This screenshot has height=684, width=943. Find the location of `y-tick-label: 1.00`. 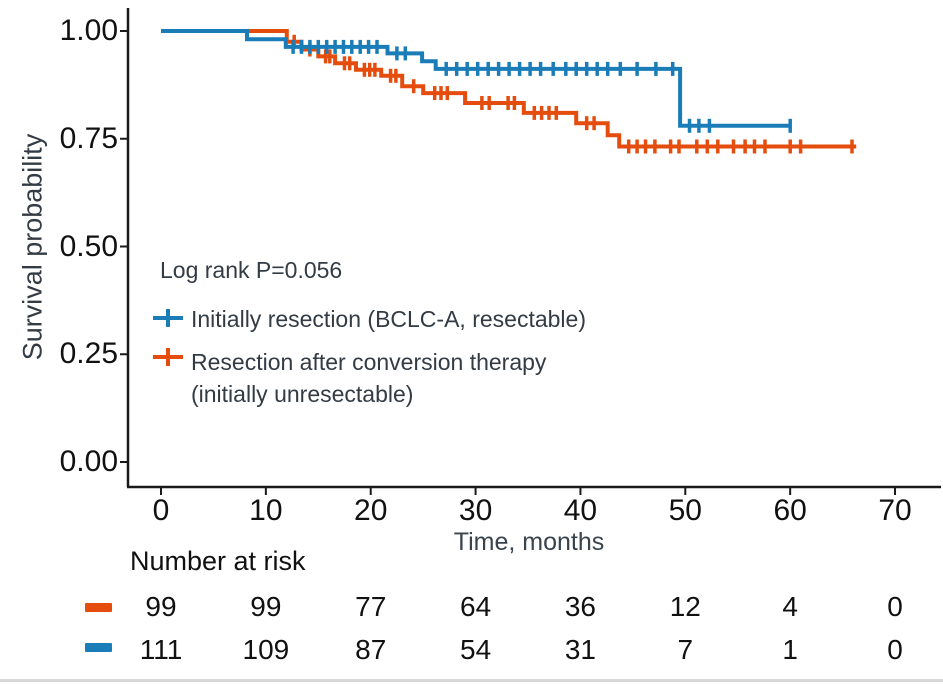

y-tick-label: 1.00 is located at coordinates (88, 30).